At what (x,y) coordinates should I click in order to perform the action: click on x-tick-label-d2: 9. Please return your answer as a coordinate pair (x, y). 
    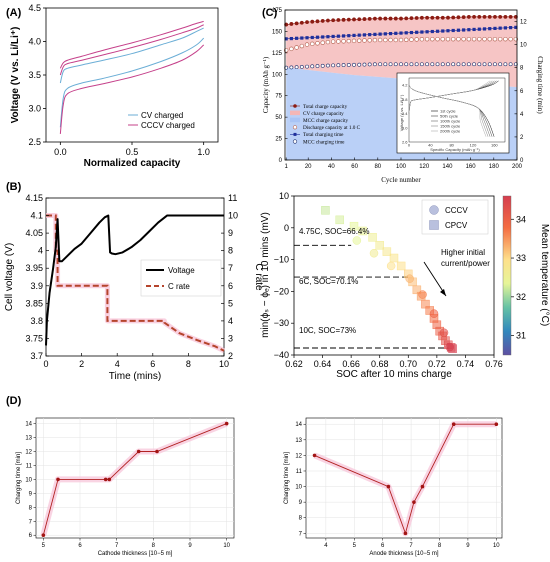
    Looking at the image, I should click on (468, 546).